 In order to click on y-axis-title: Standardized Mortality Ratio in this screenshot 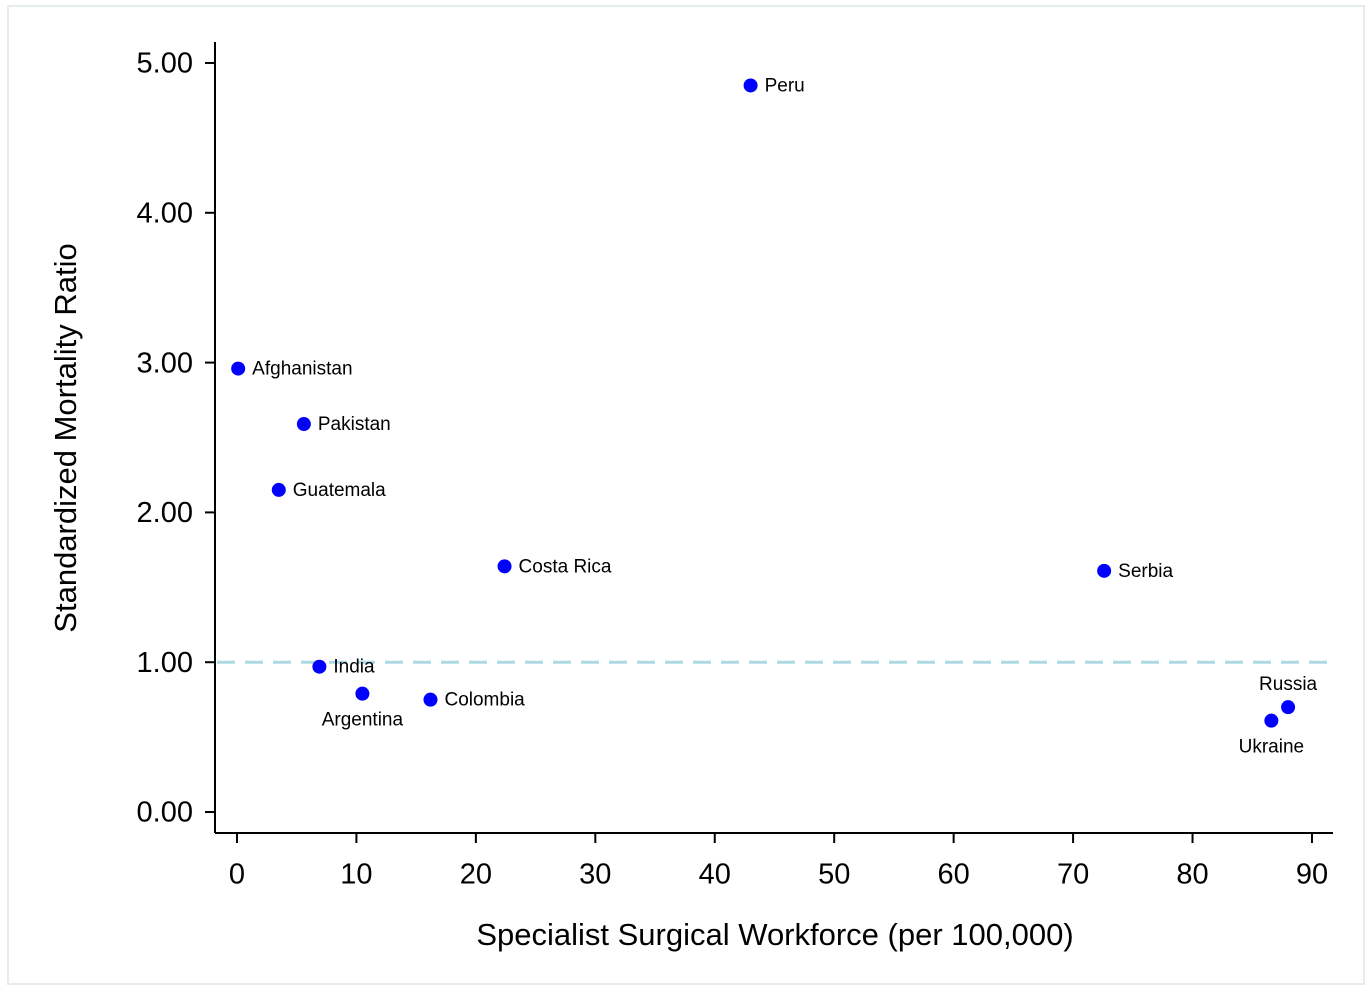, I will do `click(65, 437)`.